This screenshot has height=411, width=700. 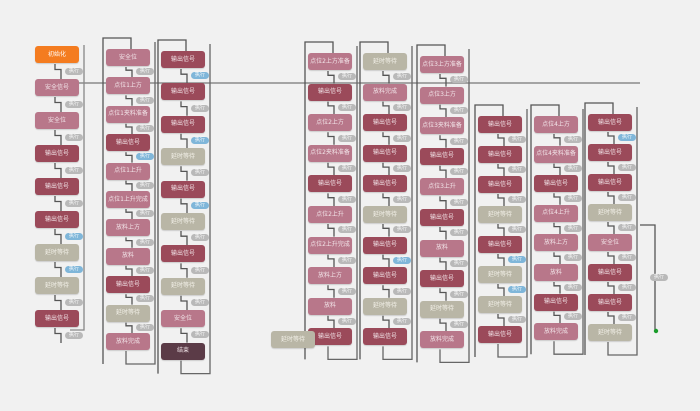 What do you see at coordinates (442, 126) in the screenshot?
I see `flow-node-step: 点位3夹料准备` at bounding box center [442, 126].